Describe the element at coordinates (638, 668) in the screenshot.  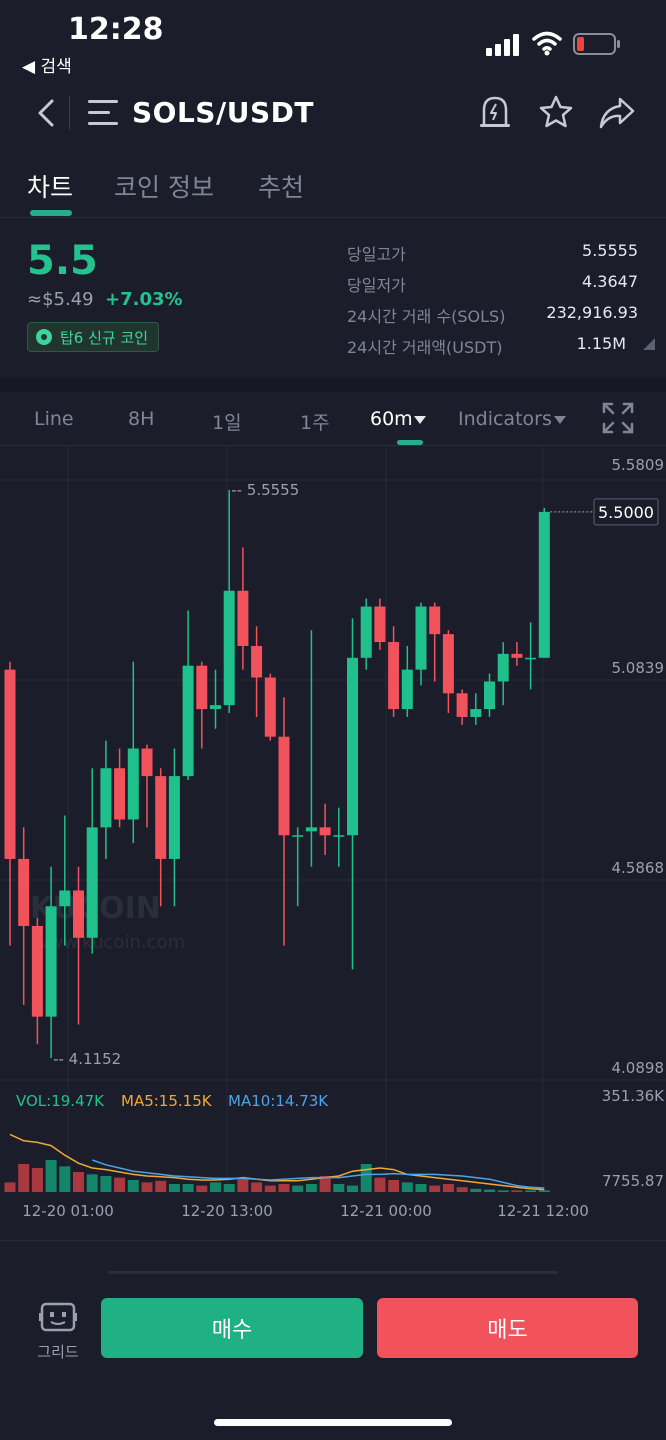
I see `y-axis-tick: 5.0839` at that location.